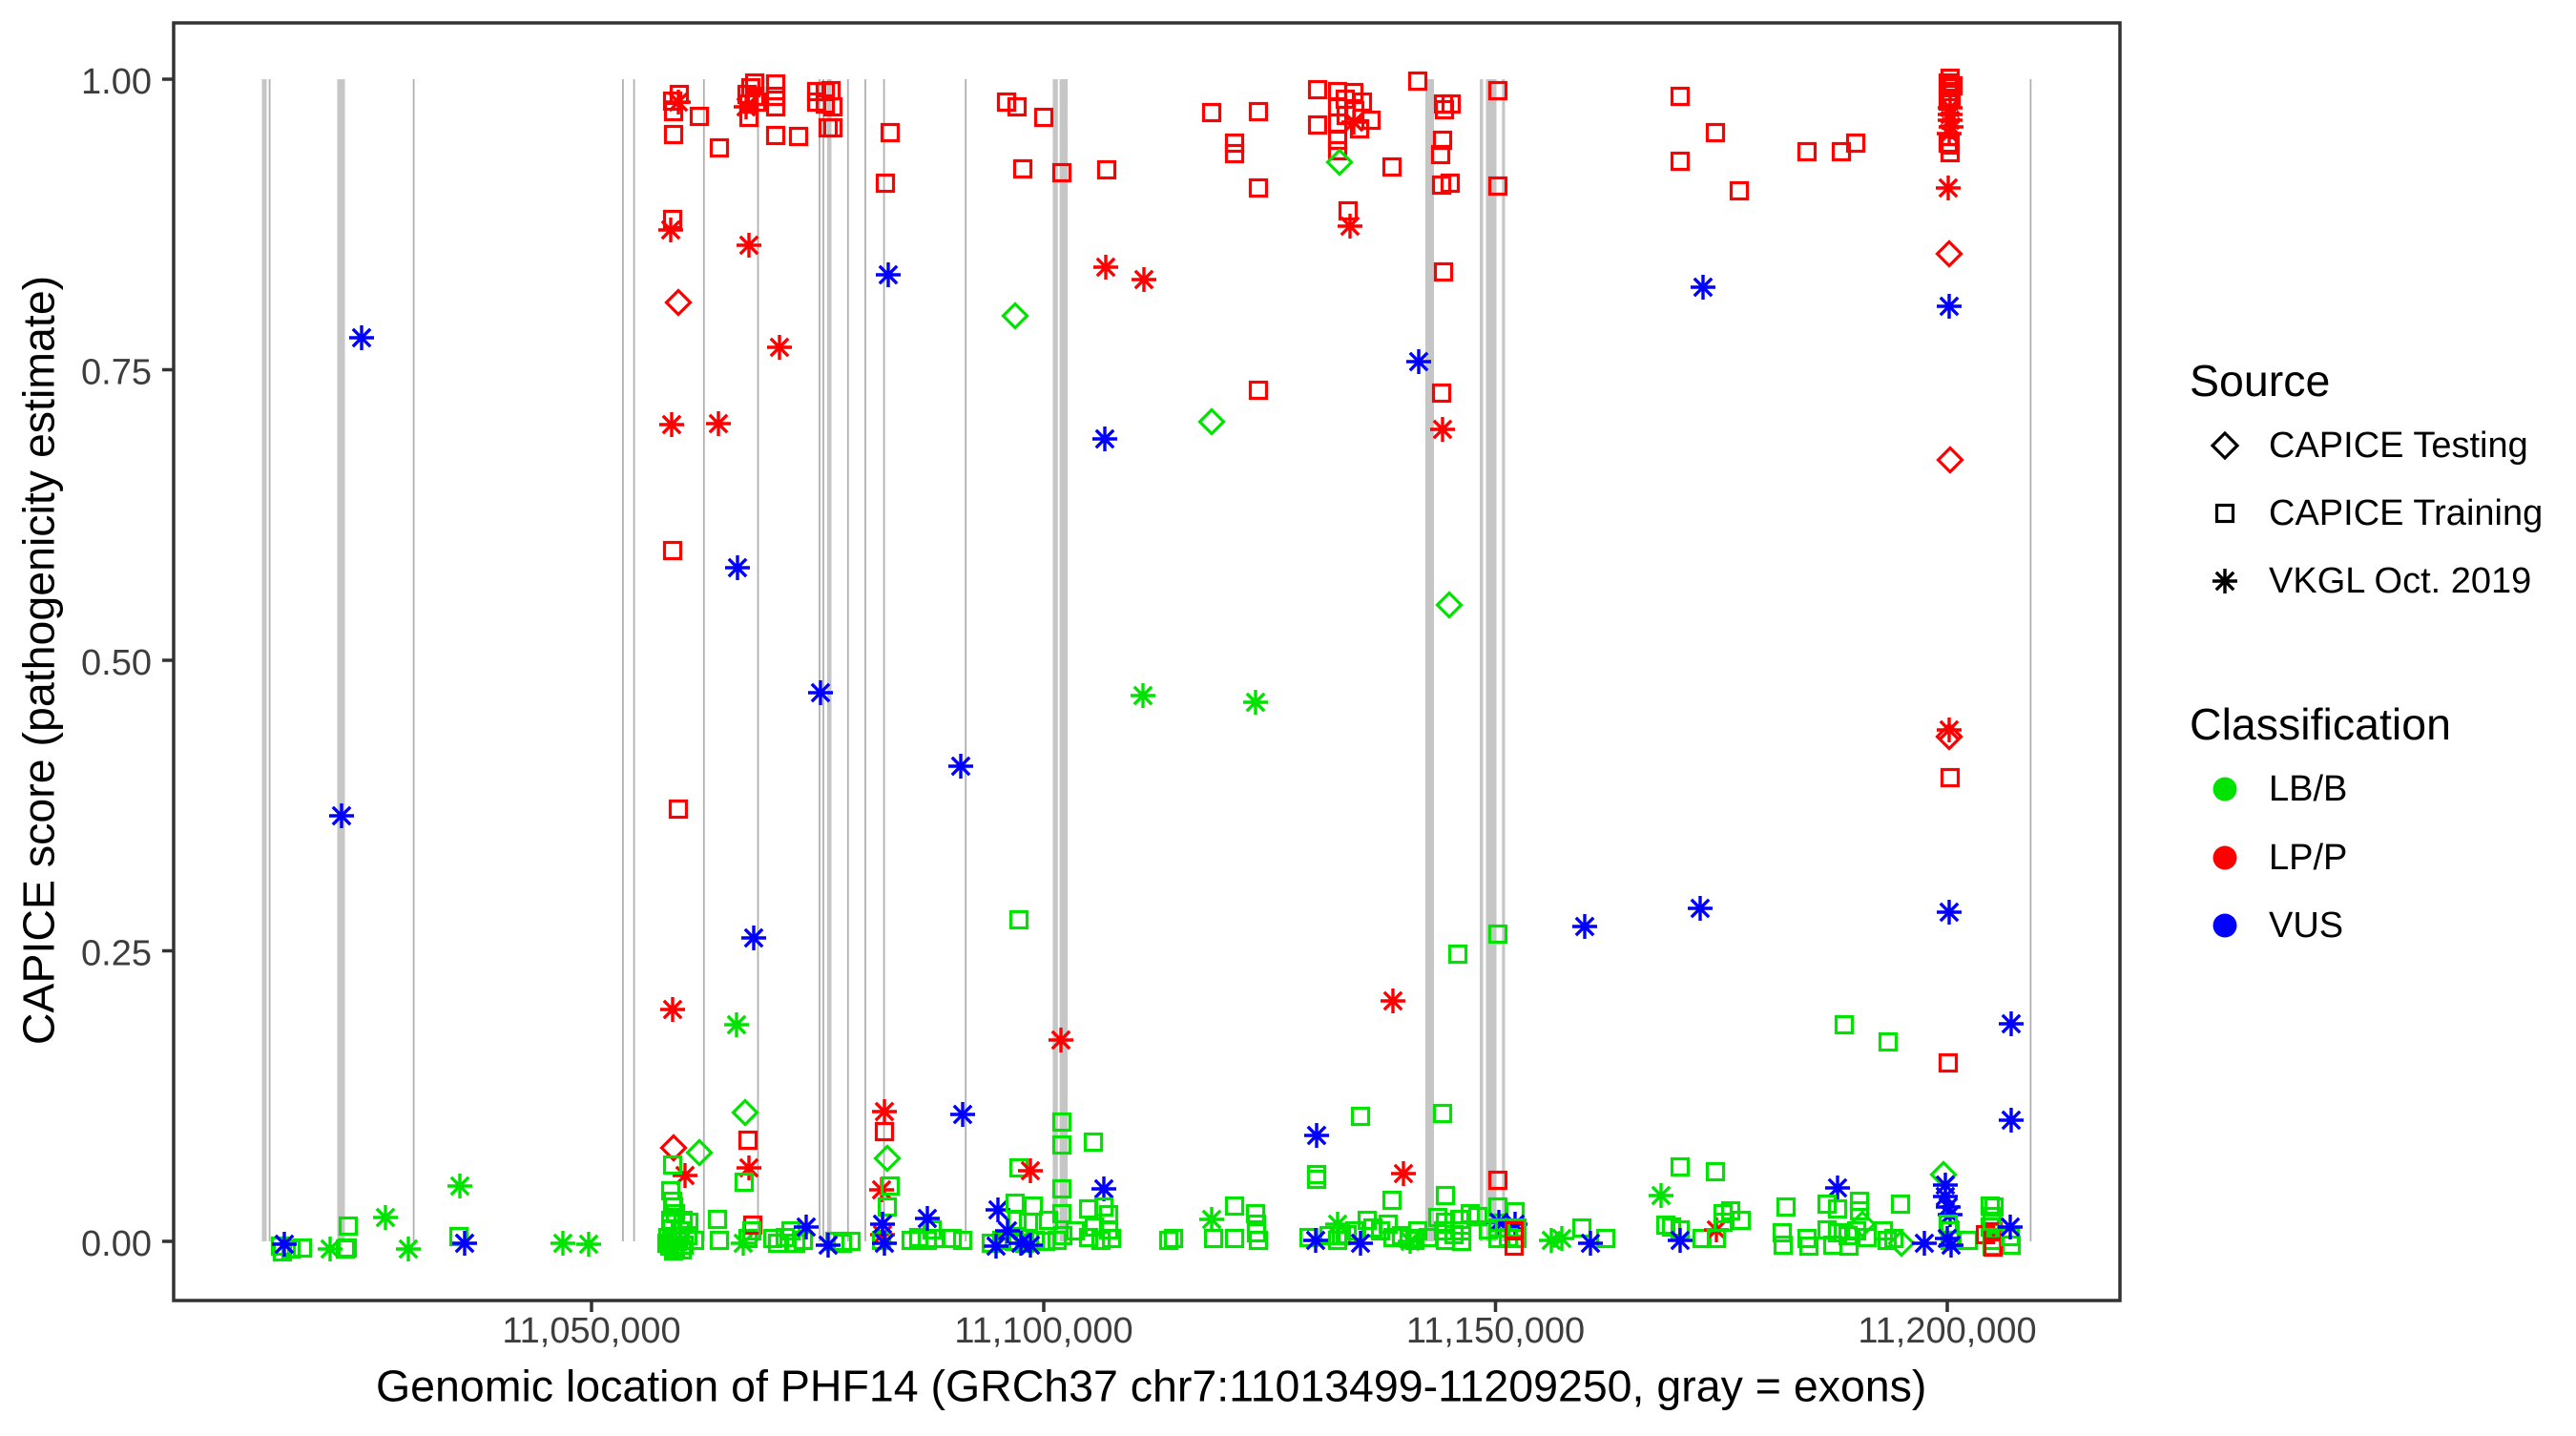 Image resolution: width=2576 pixels, height=1436 pixels. Describe the element at coordinates (116, 373) in the screenshot. I see `svg-text: 0.75` at that location.